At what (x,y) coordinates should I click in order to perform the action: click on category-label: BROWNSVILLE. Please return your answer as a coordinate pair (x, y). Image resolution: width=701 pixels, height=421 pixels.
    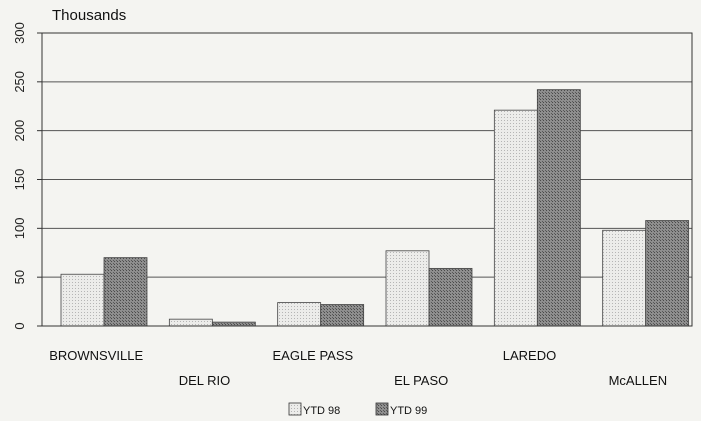
    Looking at the image, I should click on (96, 355).